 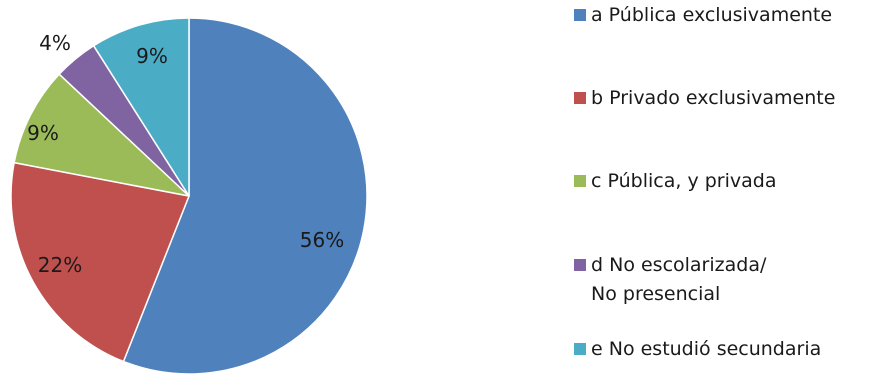 What do you see at coordinates (713, 98) in the screenshot?
I see `legend-label-b: b Privado exclusivamente` at bounding box center [713, 98].